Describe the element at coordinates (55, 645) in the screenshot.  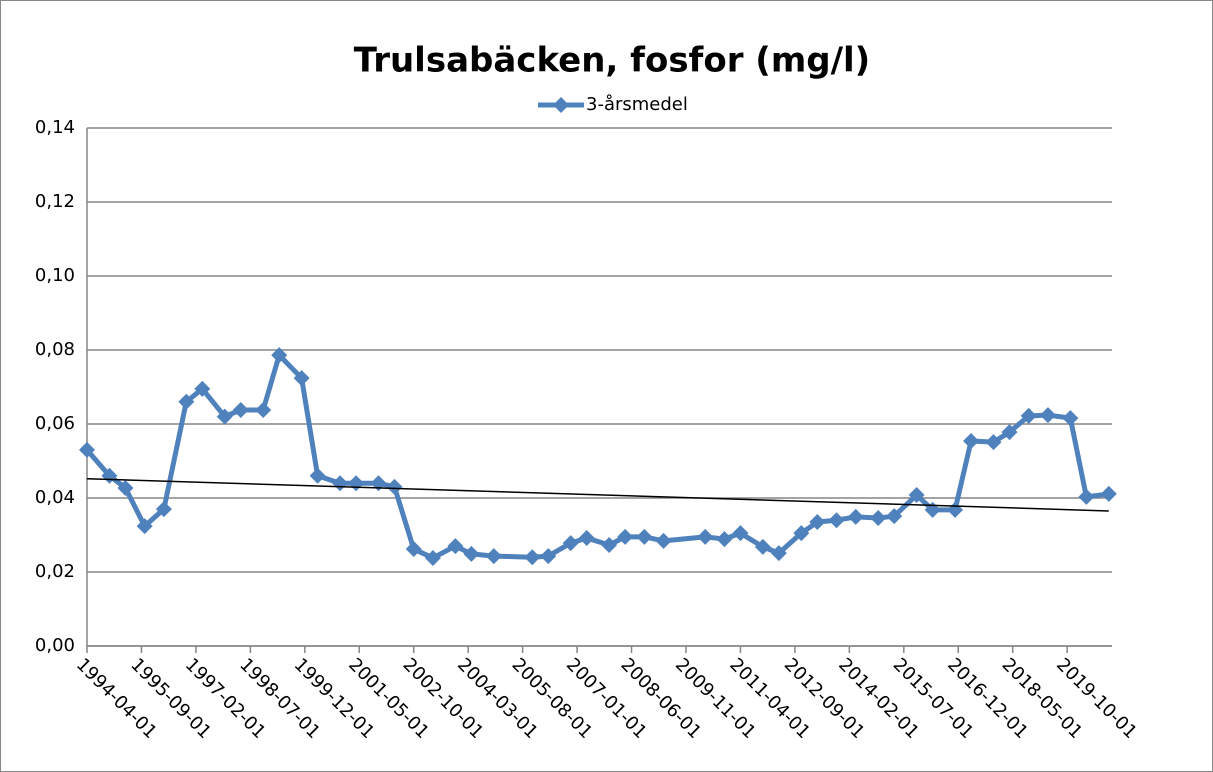
I see `y-tick-label: 0,00` at that location.